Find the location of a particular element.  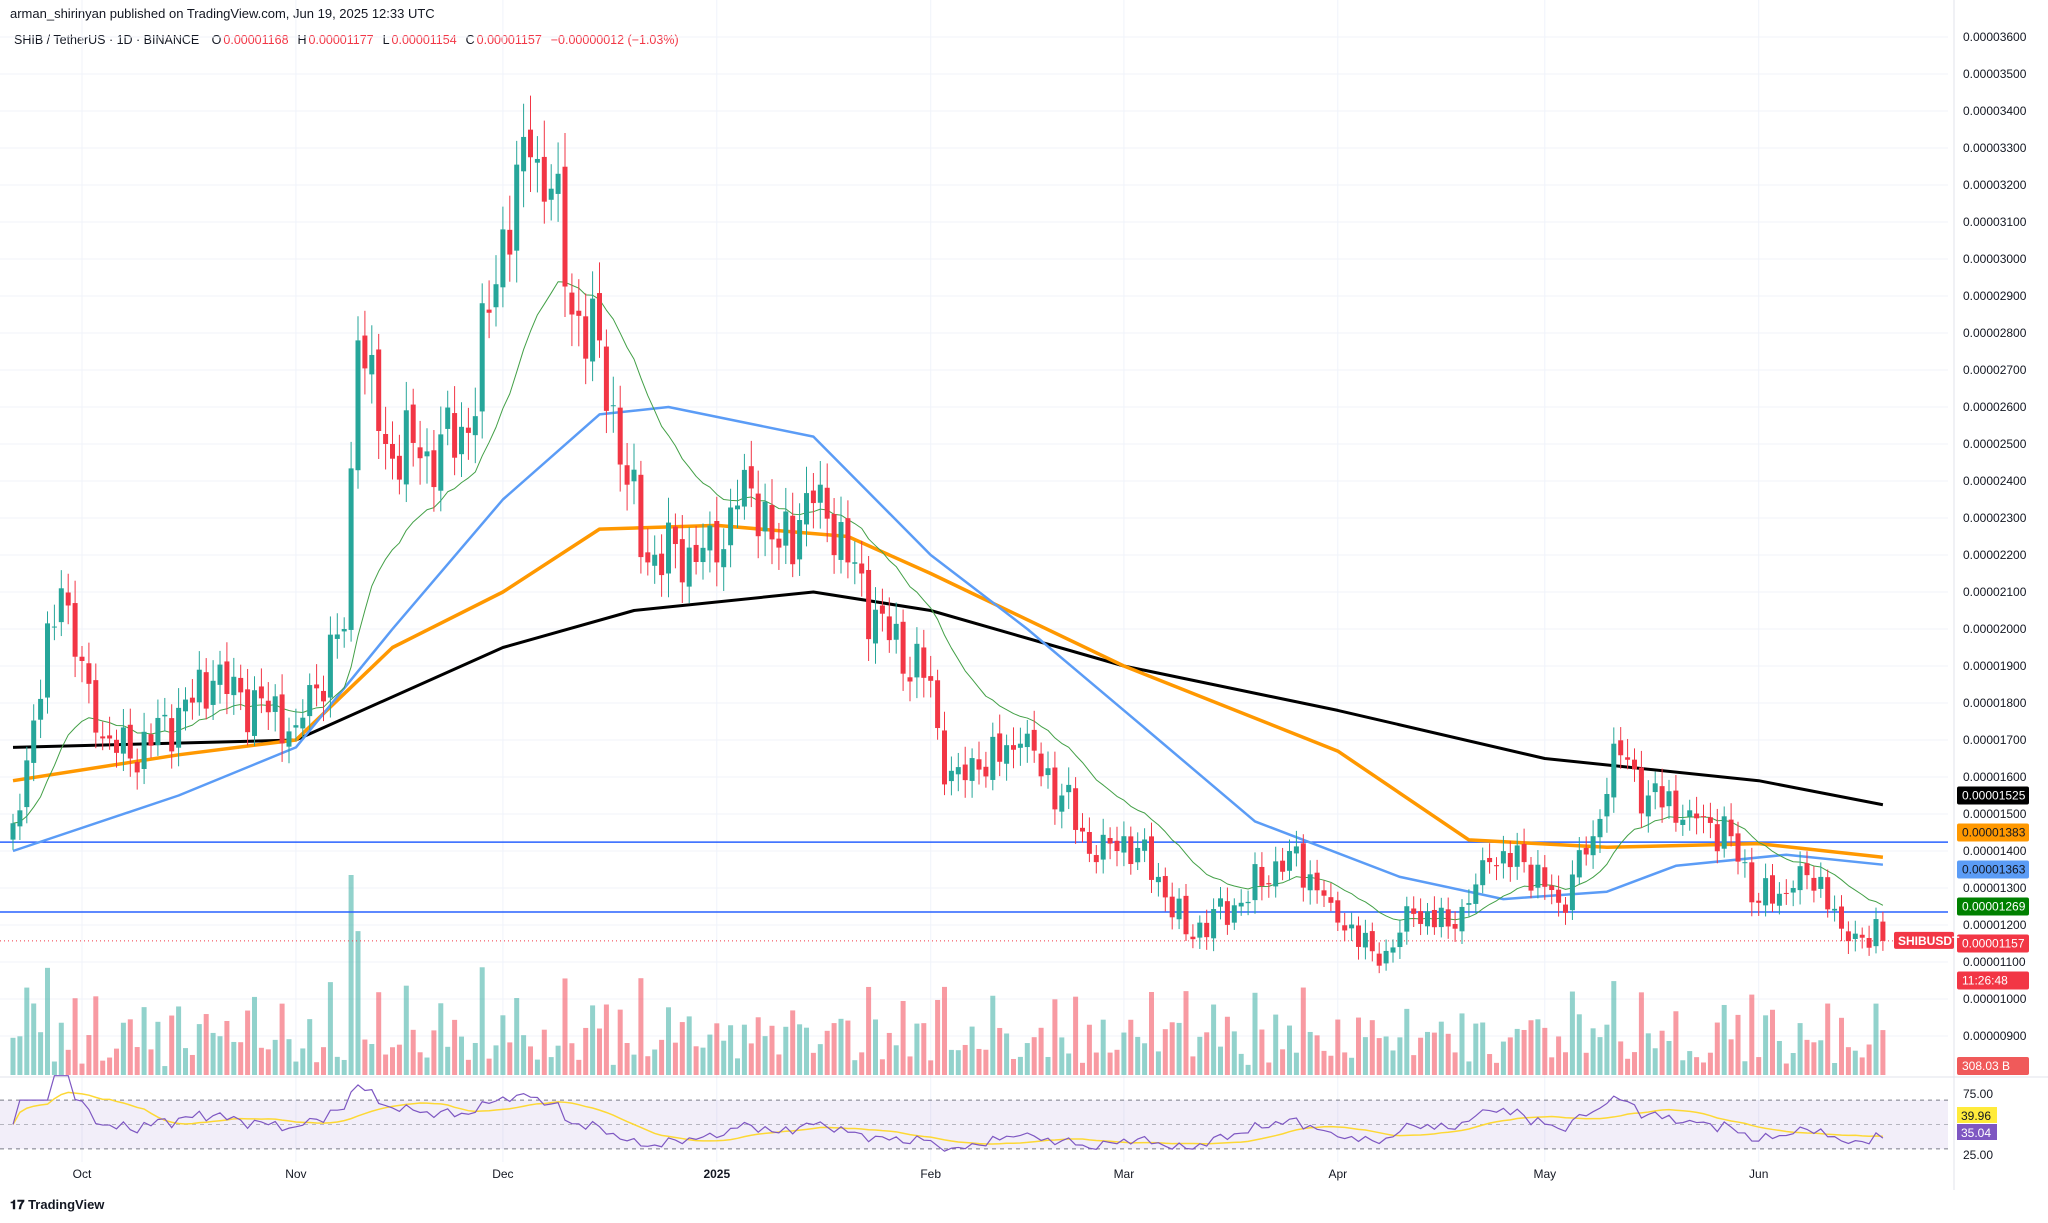

tradingview-logo: 𝟏𝟕 TradingView is located at coordinates (57, 1205).